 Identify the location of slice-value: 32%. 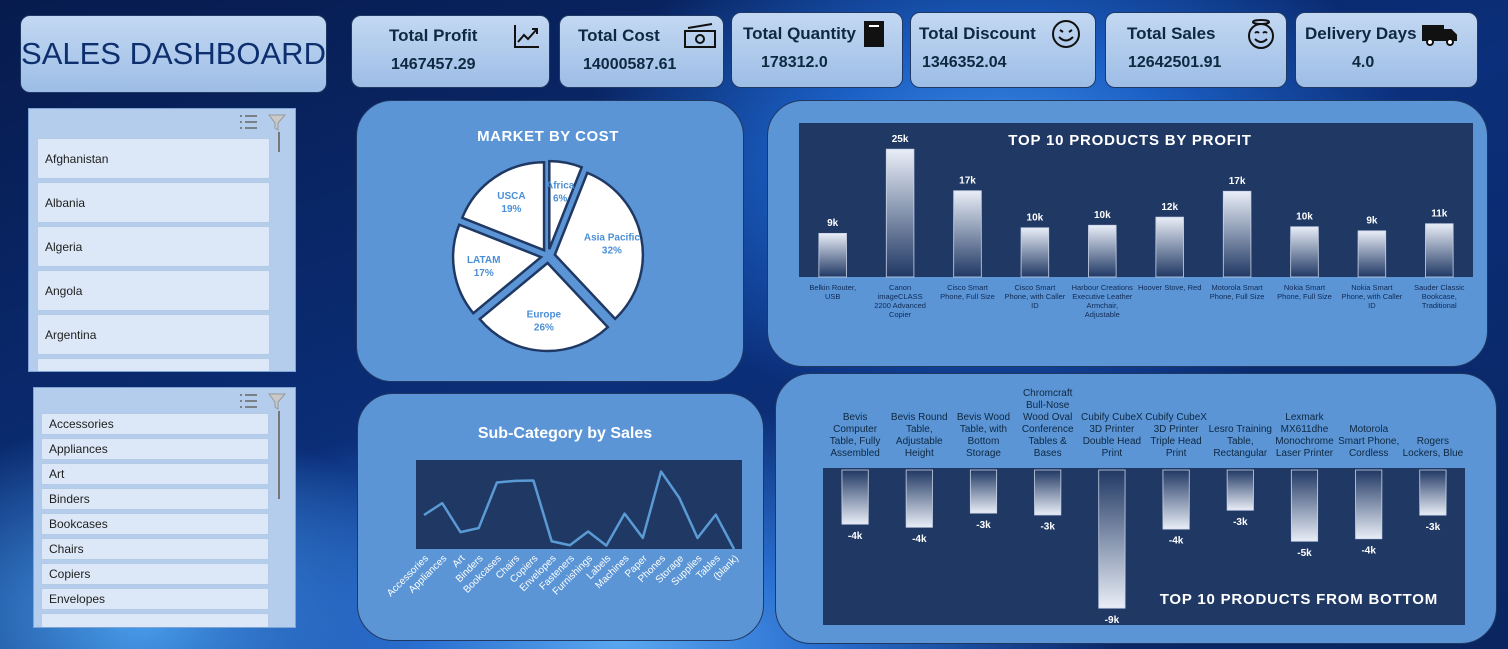
(612, 250).